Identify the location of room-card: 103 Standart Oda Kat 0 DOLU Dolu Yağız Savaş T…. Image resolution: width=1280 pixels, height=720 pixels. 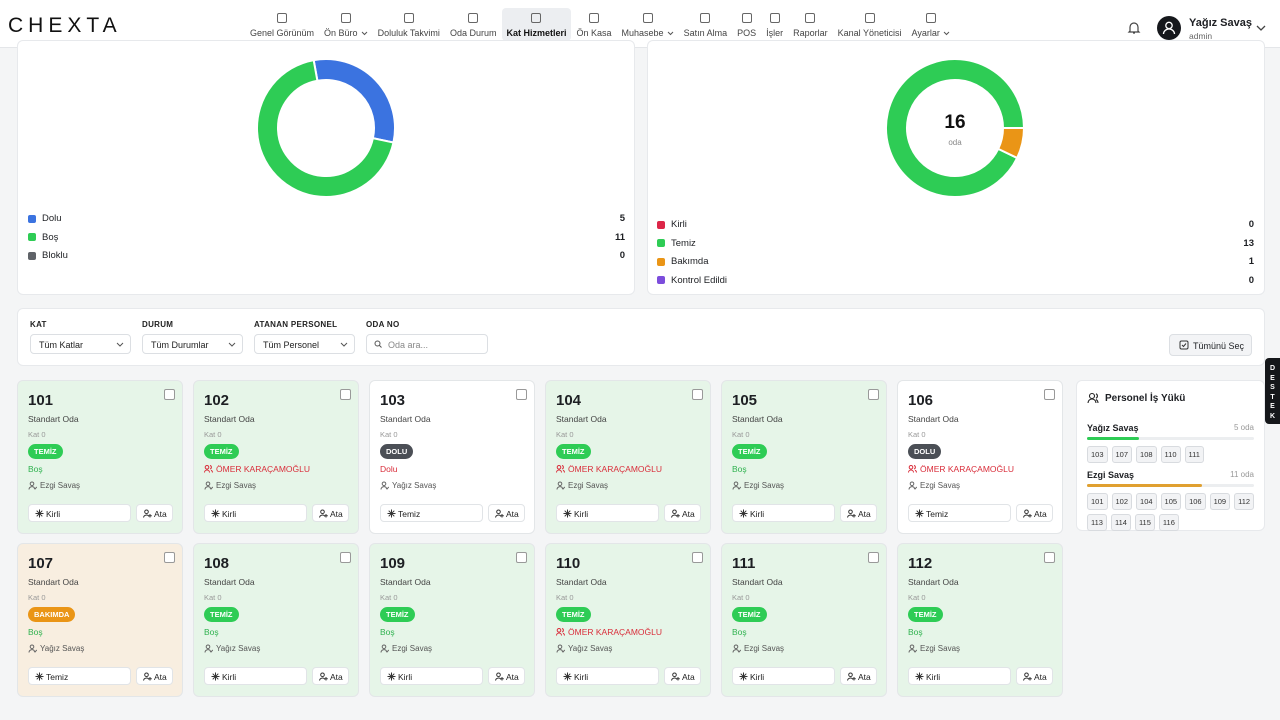
(452, 457).